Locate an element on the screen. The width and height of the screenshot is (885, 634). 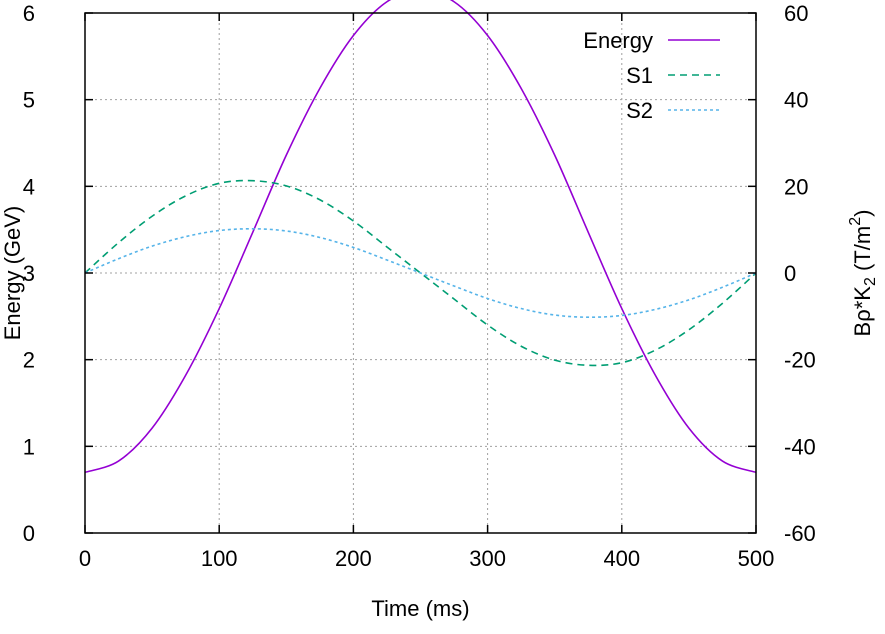
y-tick-label: 4 is located at coordinates (29, 186).